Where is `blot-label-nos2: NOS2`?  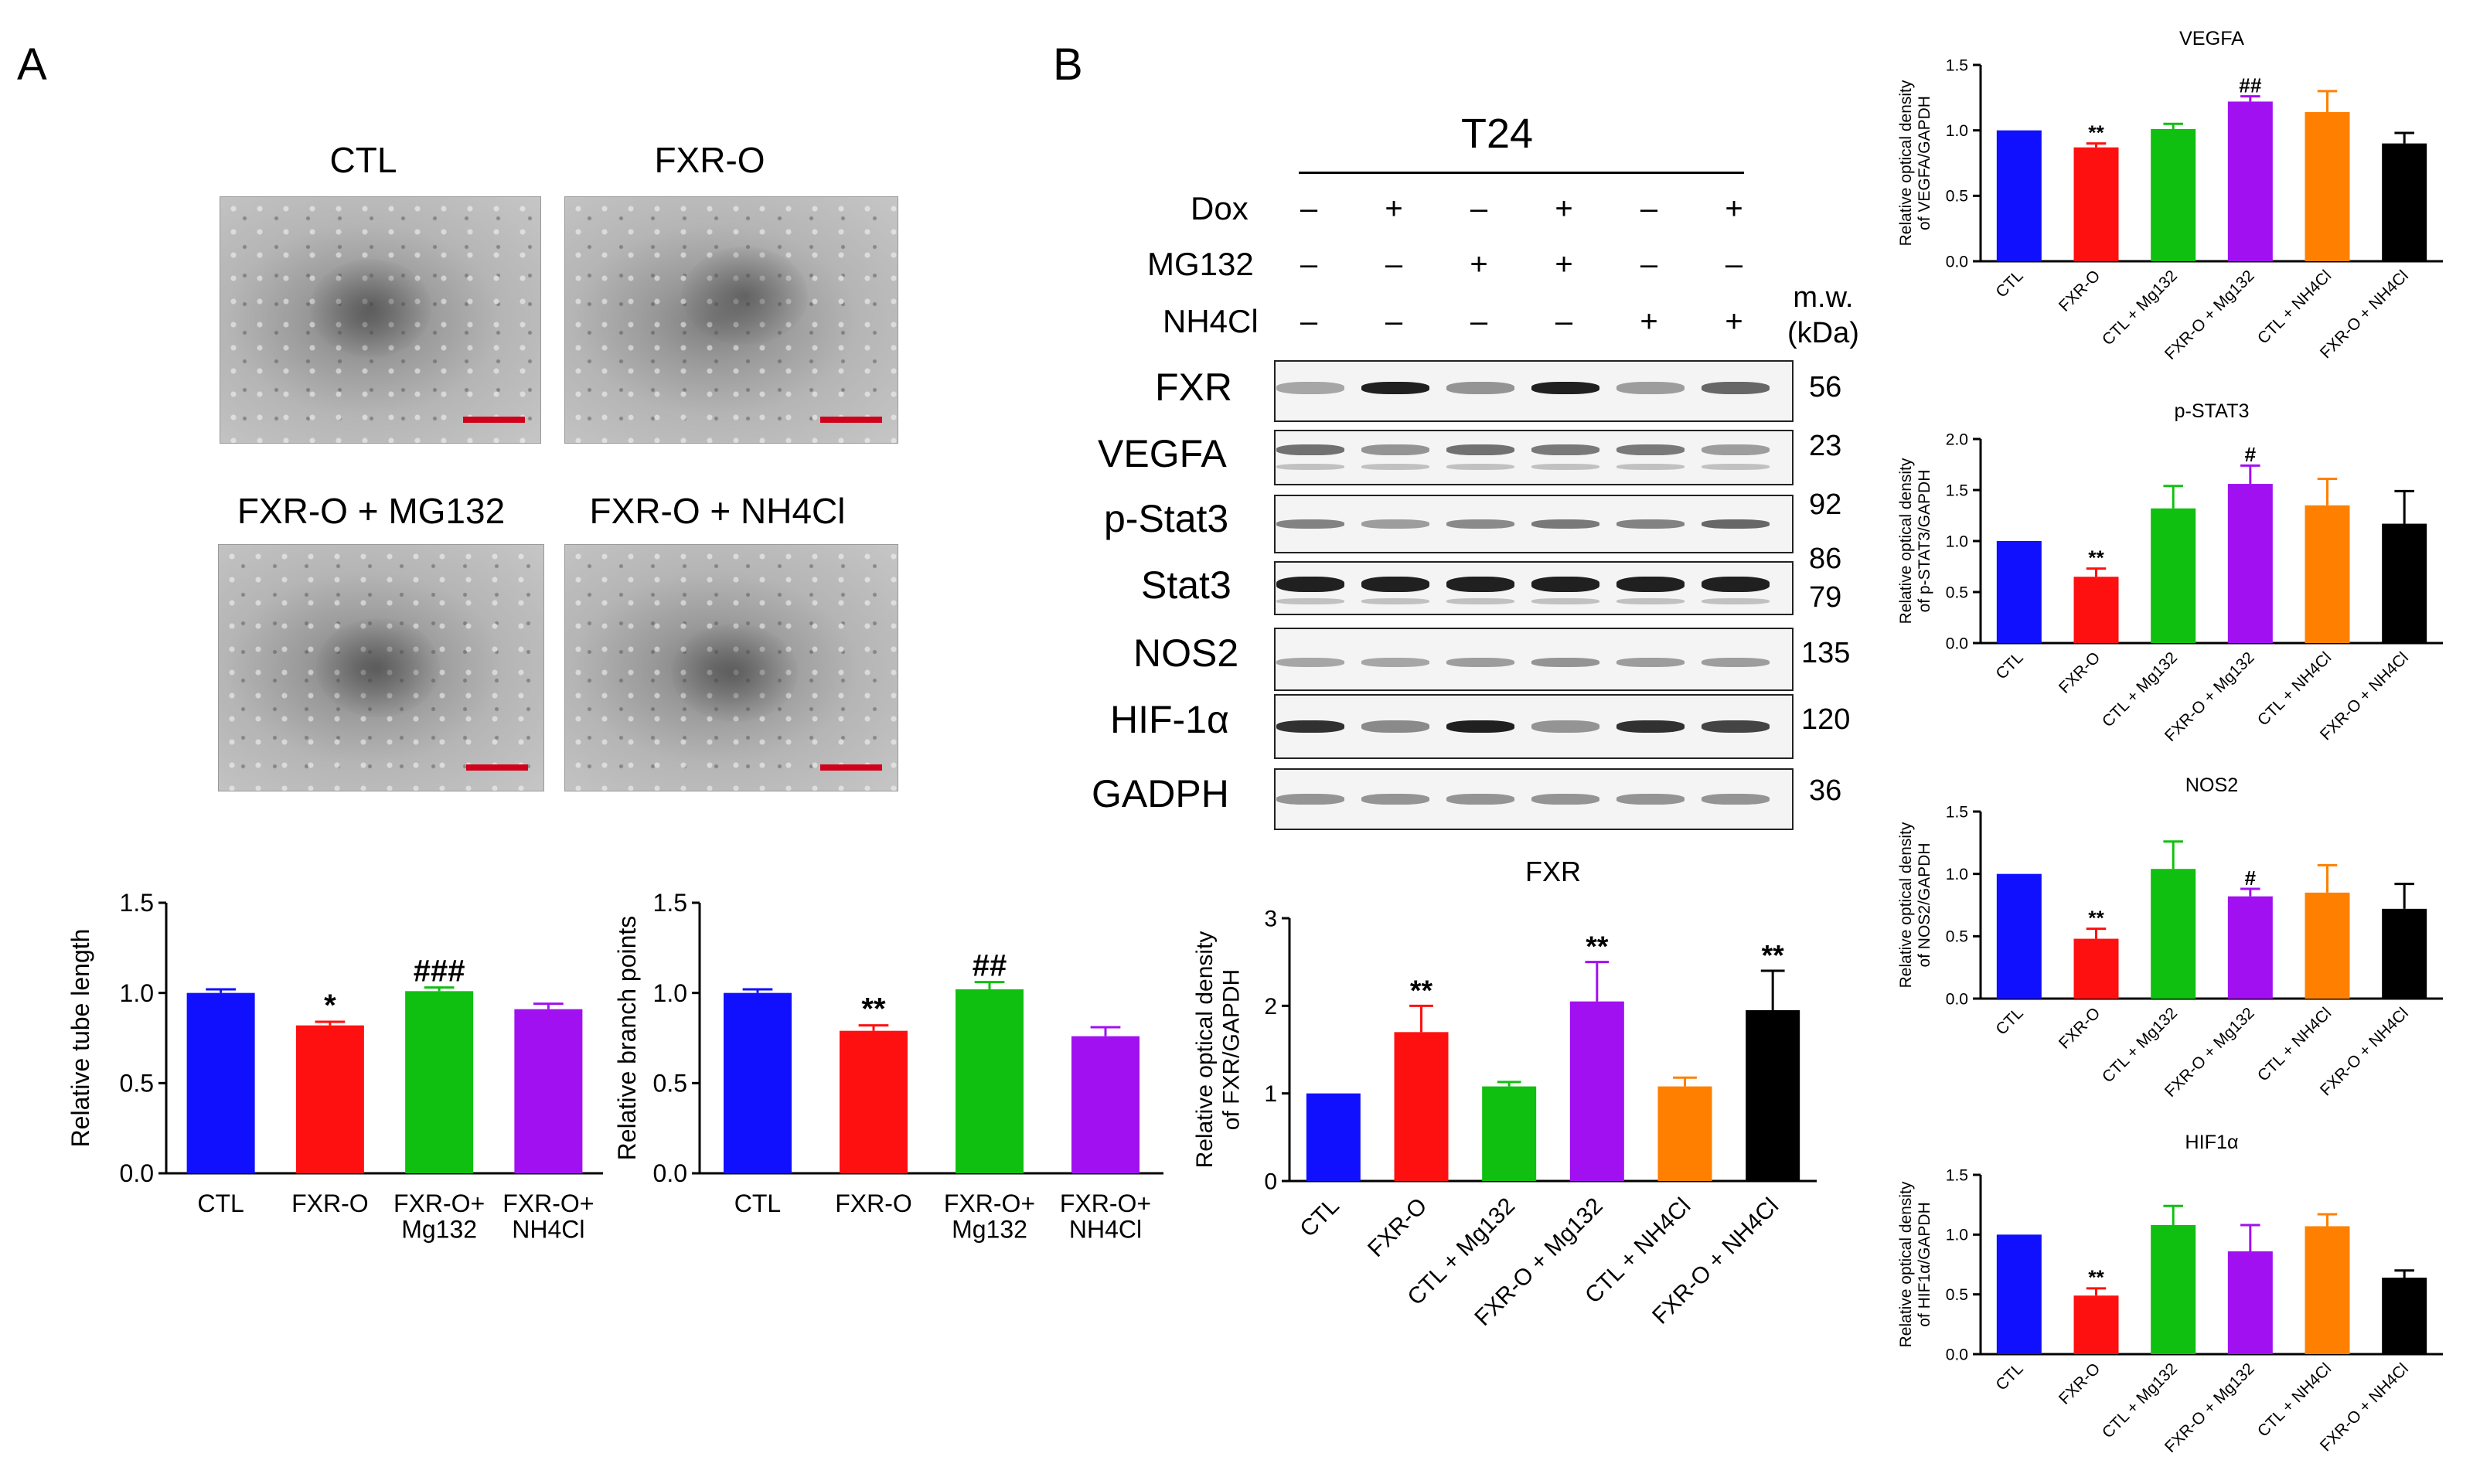
blot-label-nos2: NOS2 is located at coordinates (1186, 653).